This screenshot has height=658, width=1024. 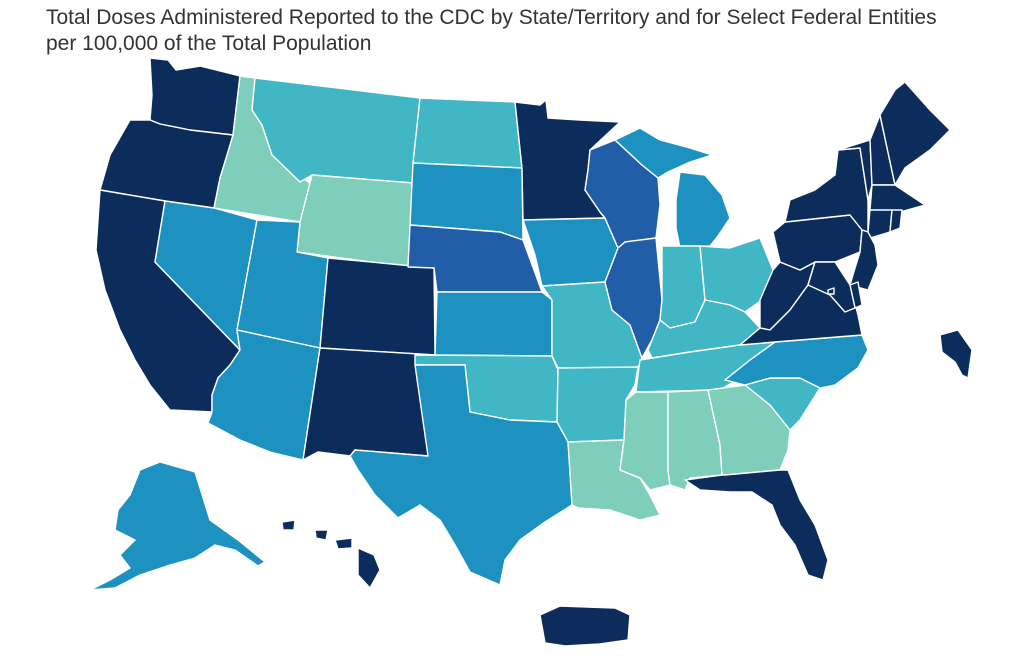 I want to click on state-ms, so click(x=645, y=441).